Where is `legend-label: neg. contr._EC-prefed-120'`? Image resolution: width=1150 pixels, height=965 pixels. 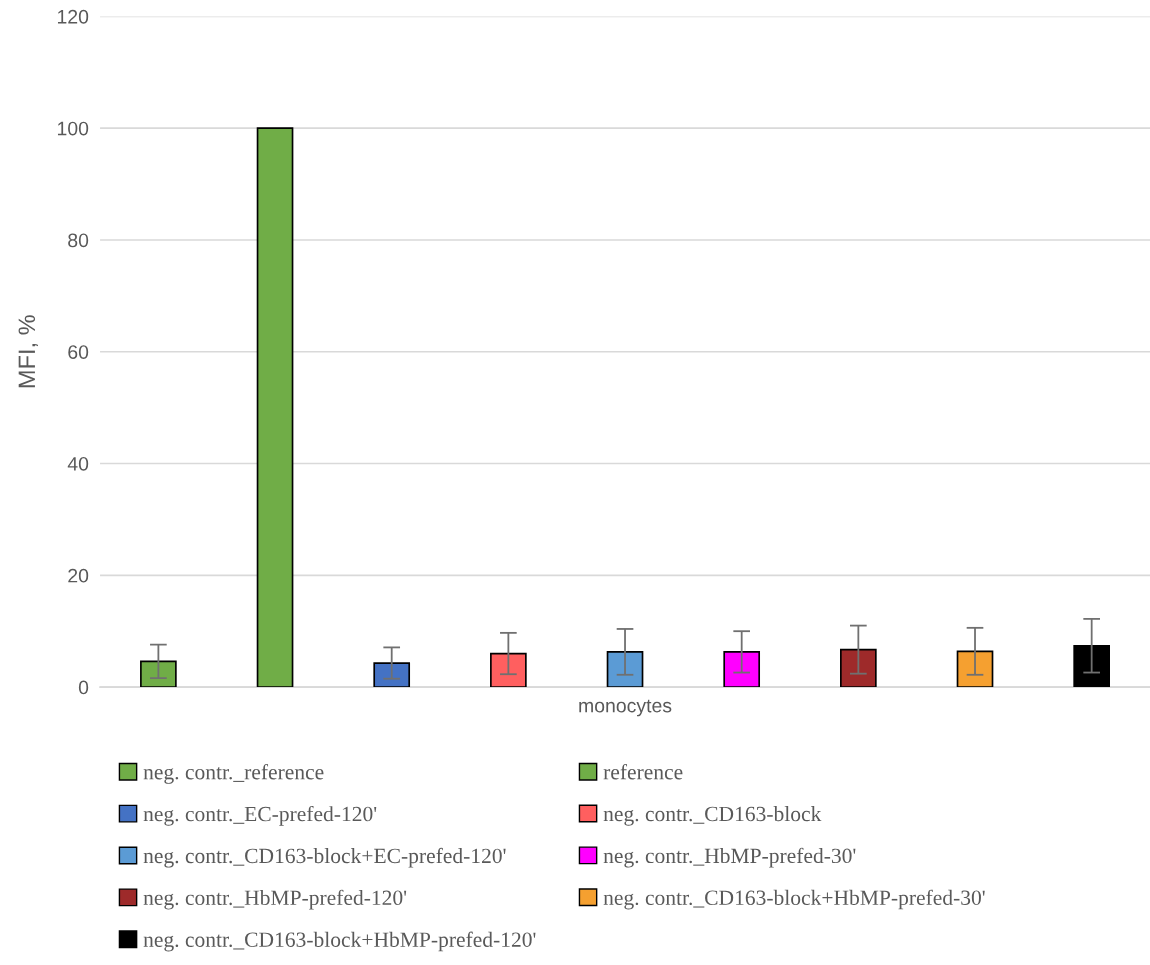 legend-label: neg. contr._EC-prefed-120' is located at coordinates (260, 815).